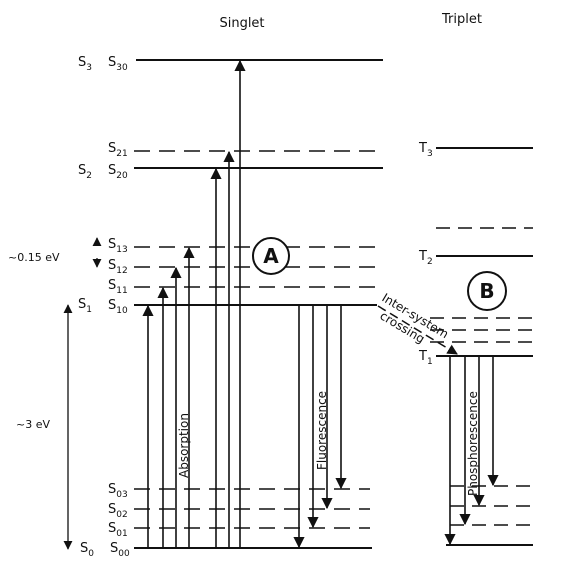 This screenshot has height=571, width=564. Describe the element at coordinates (118, 530) in the screenshot. I see `label-s01: S01` at that location.